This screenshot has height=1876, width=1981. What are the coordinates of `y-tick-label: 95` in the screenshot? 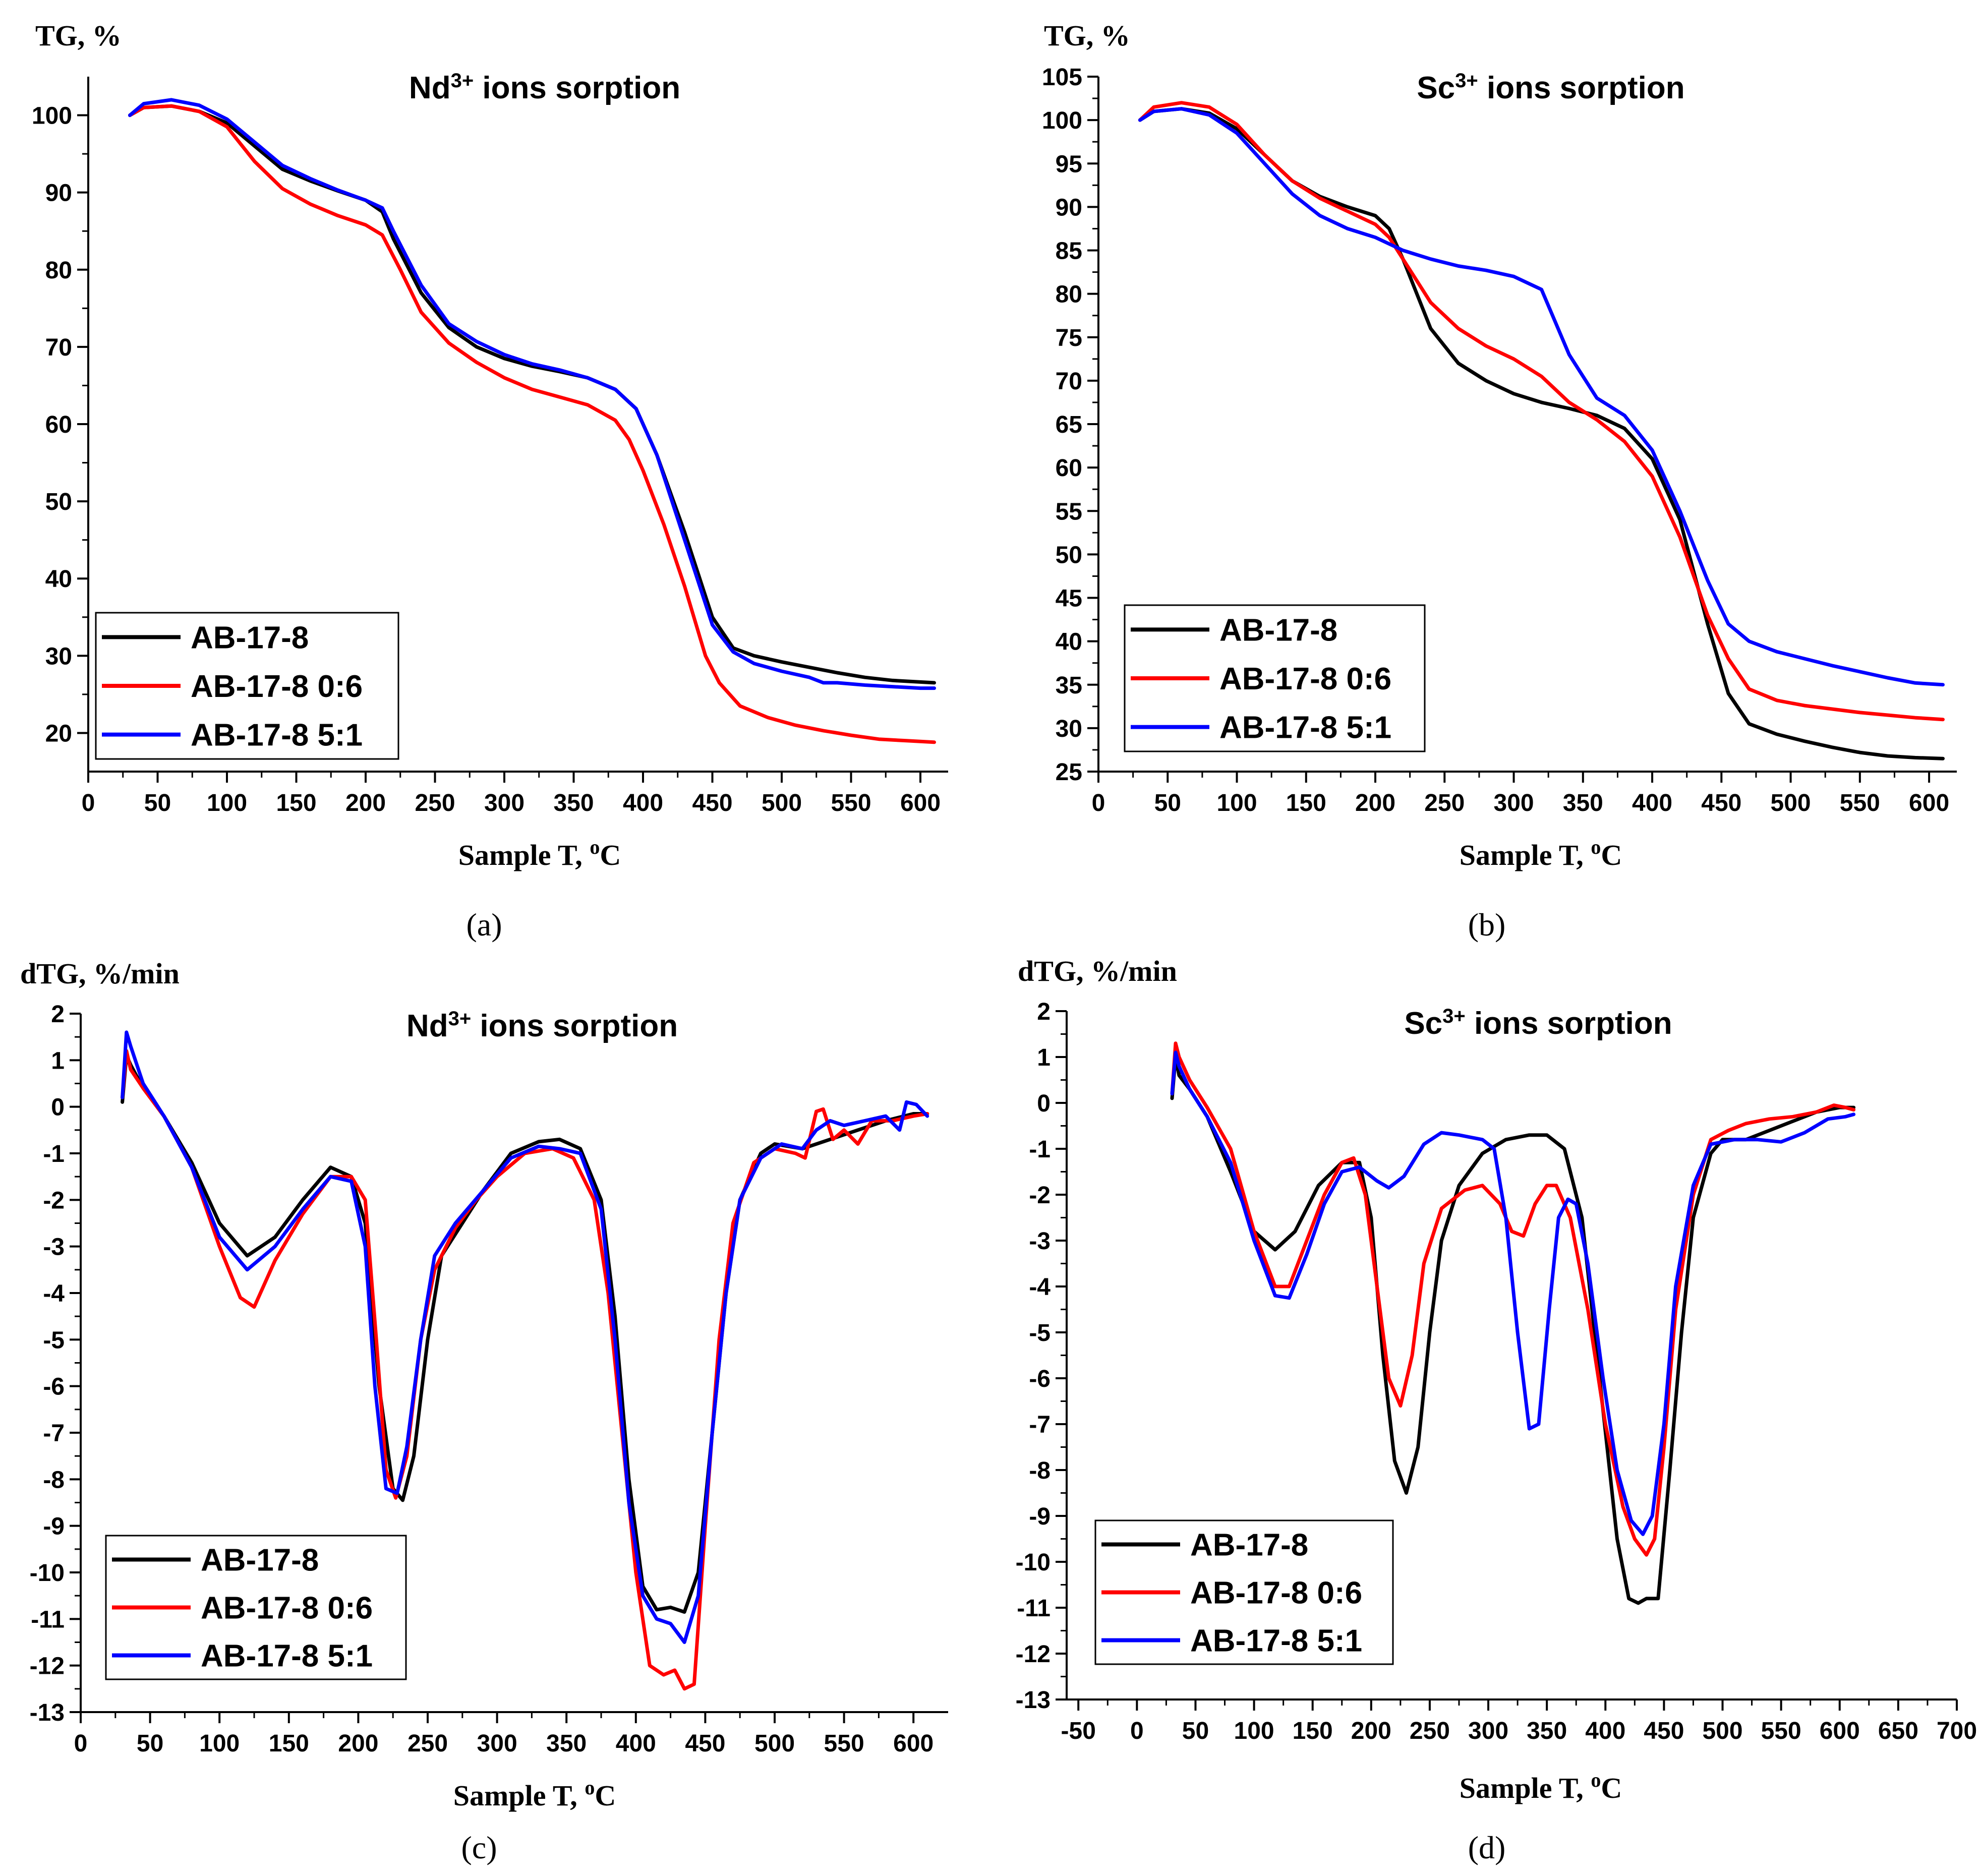 It's located at (1069, 164).